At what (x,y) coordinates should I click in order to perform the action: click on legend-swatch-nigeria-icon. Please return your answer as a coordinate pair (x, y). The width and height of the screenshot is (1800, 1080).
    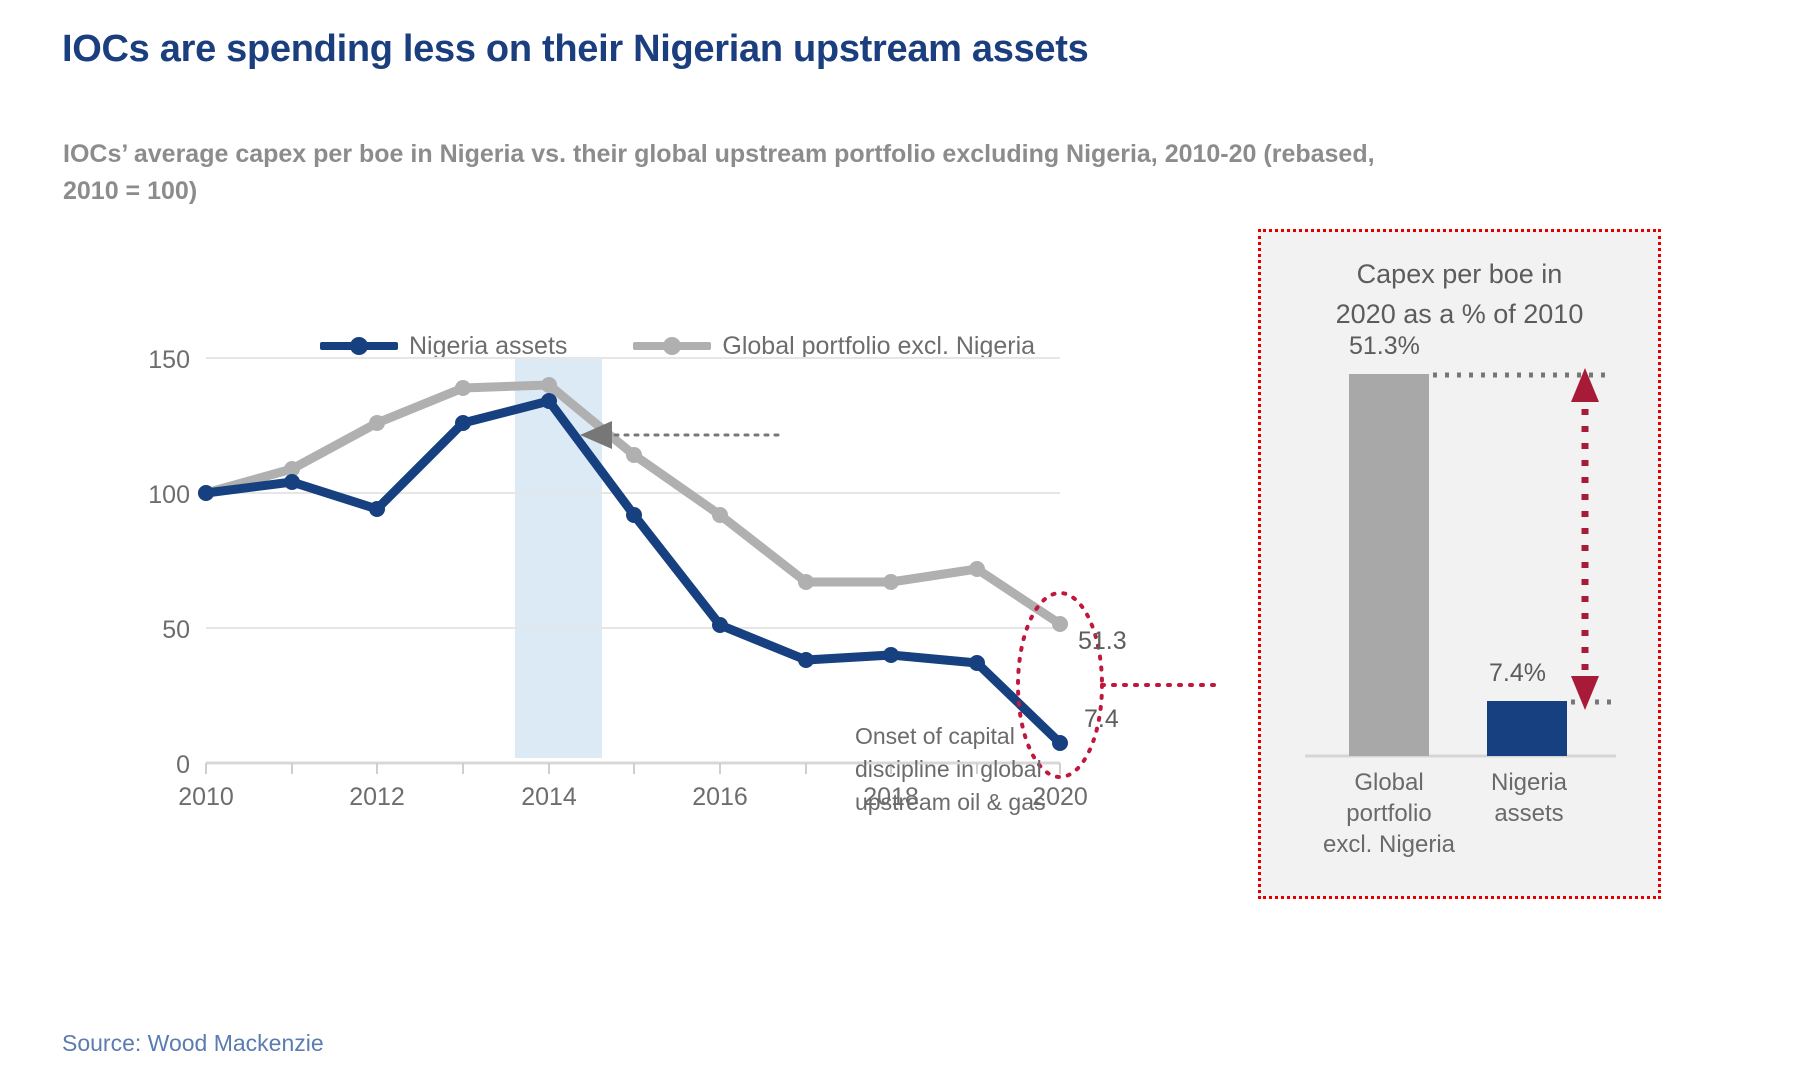
    Looking at the image, I should click on (359, 346).